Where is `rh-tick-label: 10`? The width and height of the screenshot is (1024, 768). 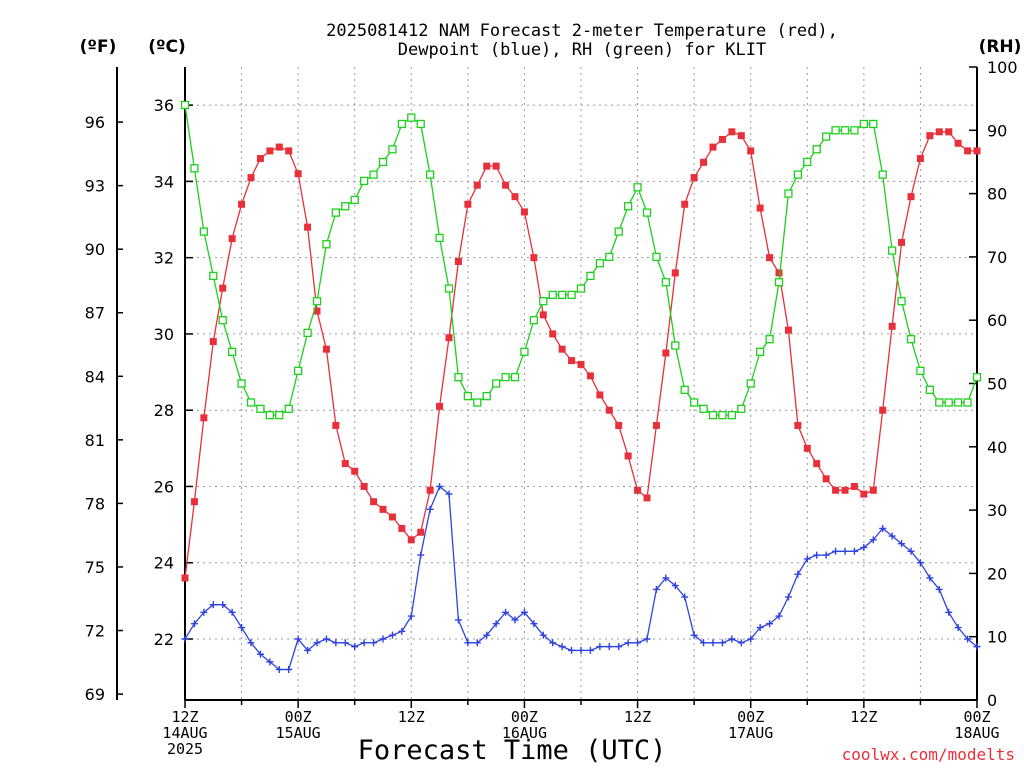
rh-tick-label: 10 is located at coordinates (997, 637).